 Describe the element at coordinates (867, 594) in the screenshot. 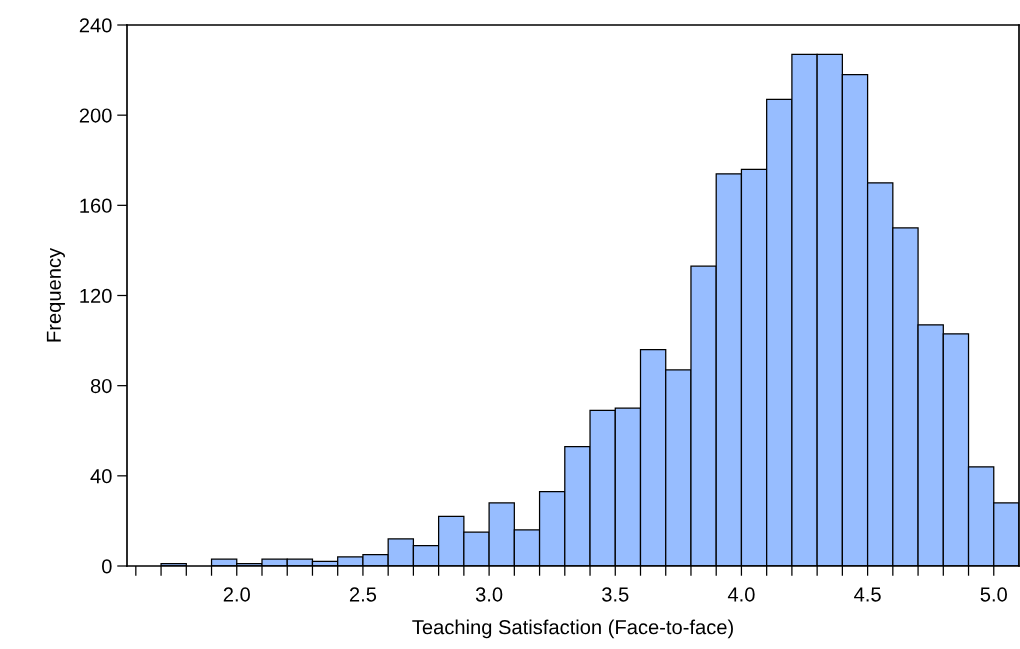

I see `x-tick-label: 4.5` at that location.